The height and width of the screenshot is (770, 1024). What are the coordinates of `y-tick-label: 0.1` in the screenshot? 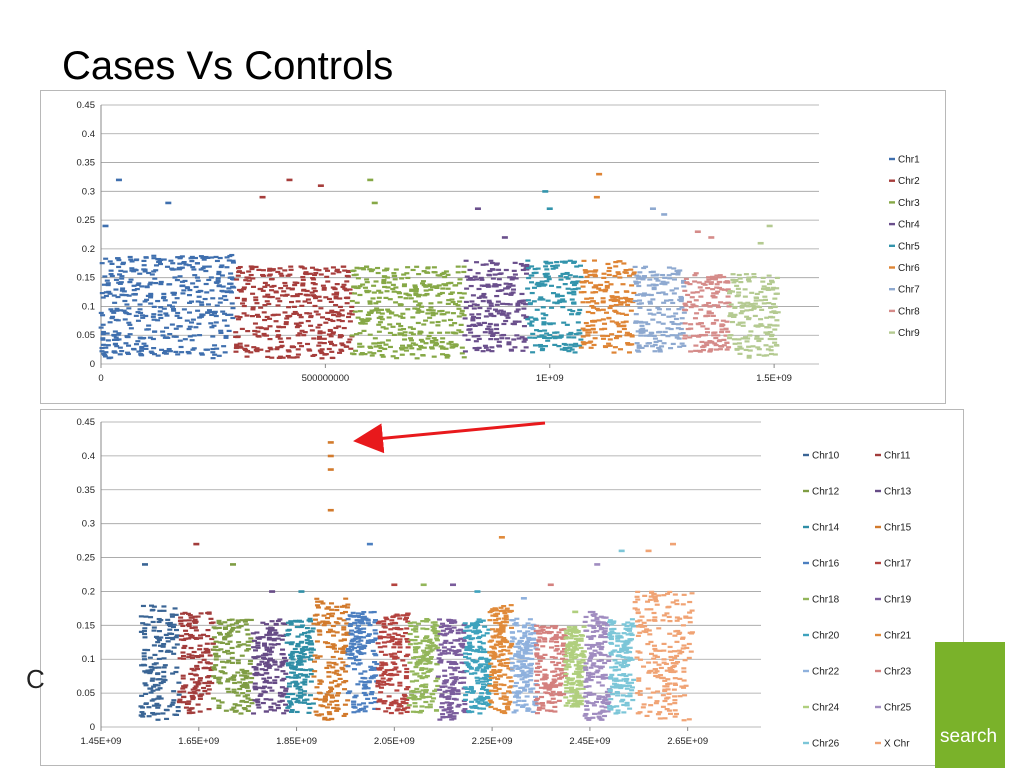 It's located at (88, 659).